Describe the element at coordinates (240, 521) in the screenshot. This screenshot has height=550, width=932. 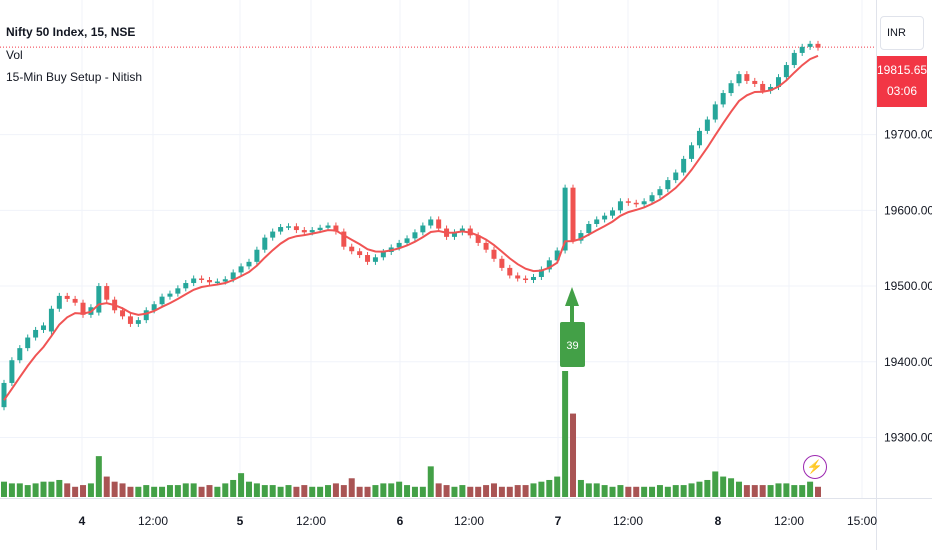
I see `x-tick-label: 5` at that location.